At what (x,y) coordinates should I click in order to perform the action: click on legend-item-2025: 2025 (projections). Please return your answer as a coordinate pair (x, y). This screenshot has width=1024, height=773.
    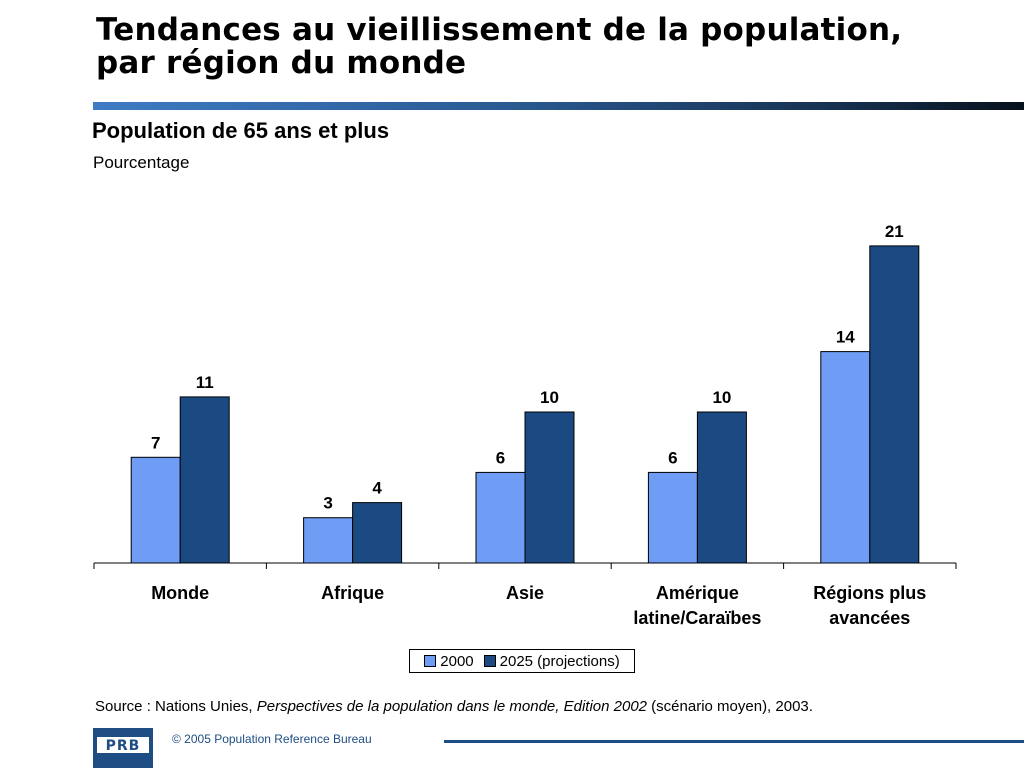
    Looking at the image, I should click on (551, 661).